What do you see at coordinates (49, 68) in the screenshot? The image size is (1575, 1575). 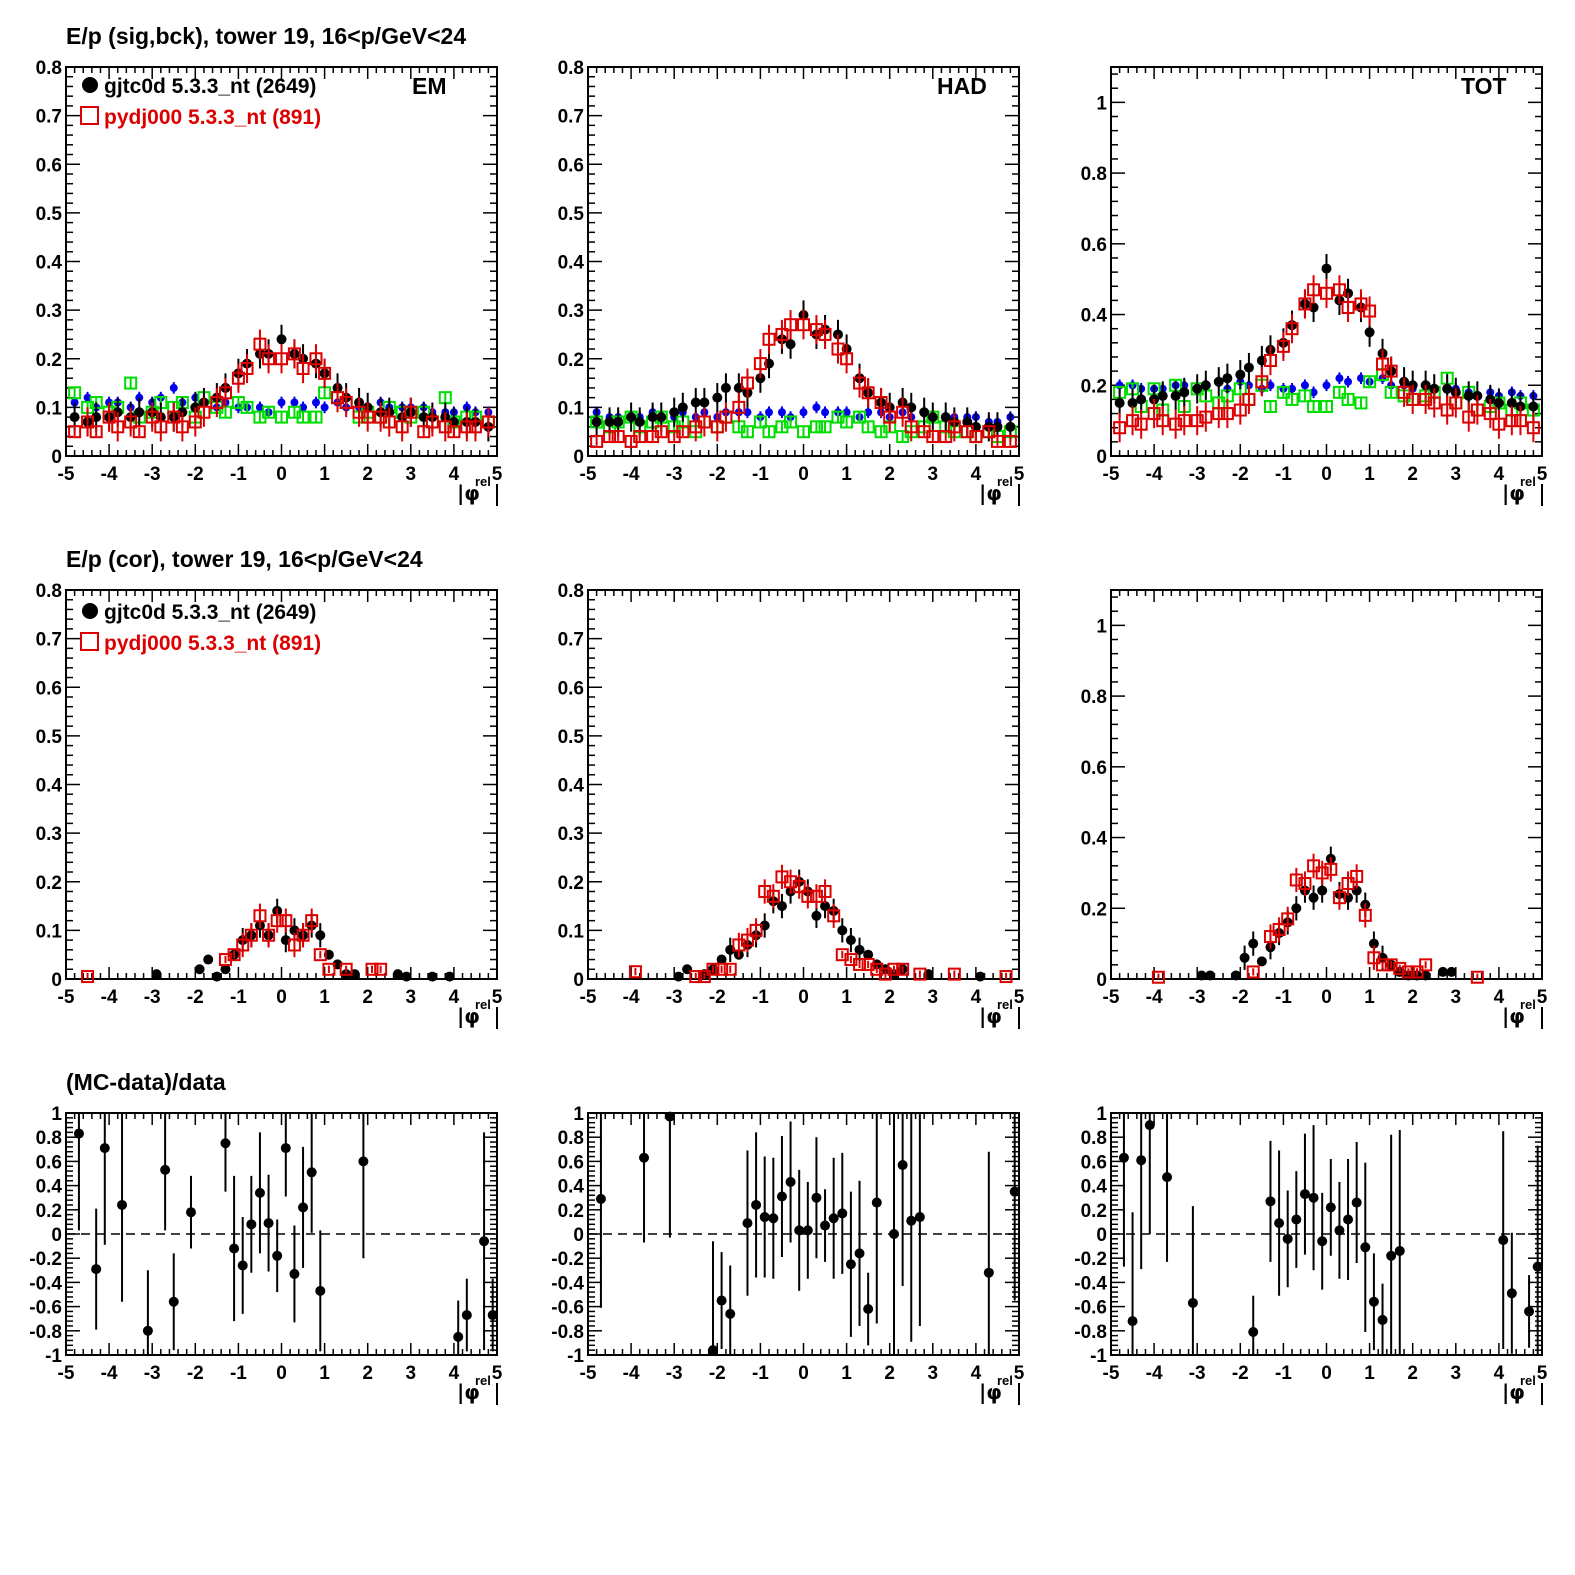 I see `y-tick-label: 0.8` at bounding box center [49, 68].